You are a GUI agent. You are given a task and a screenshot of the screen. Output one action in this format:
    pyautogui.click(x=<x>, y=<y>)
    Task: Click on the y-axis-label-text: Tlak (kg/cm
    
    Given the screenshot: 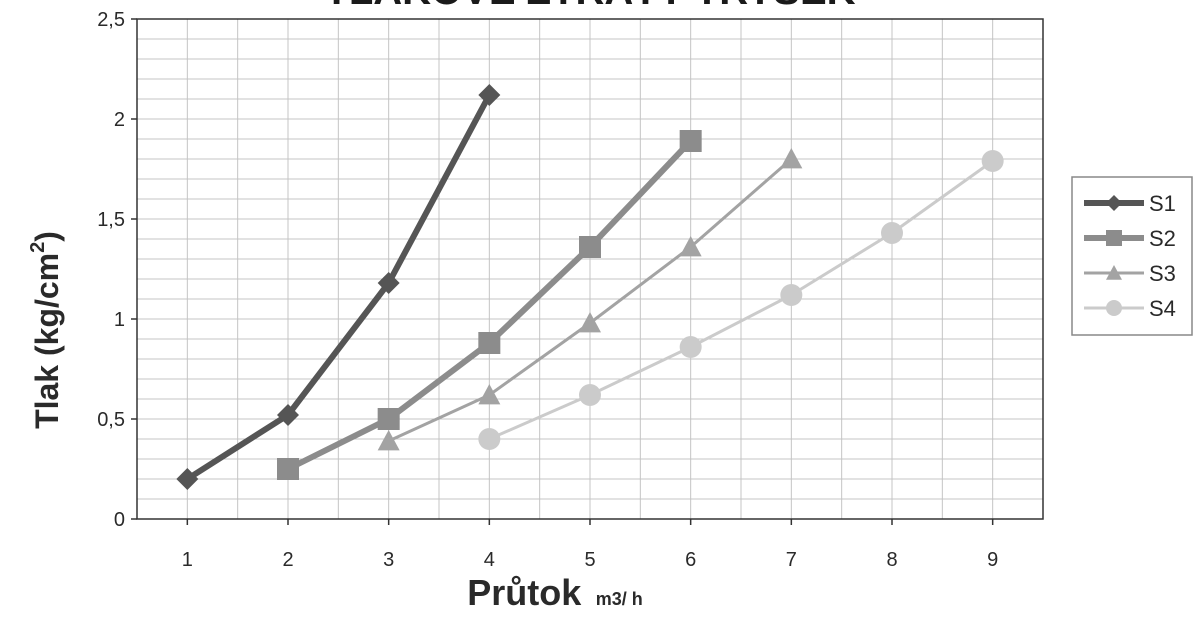 What is the action you would take?
    pyautogui.click(x=47, y=341)
    